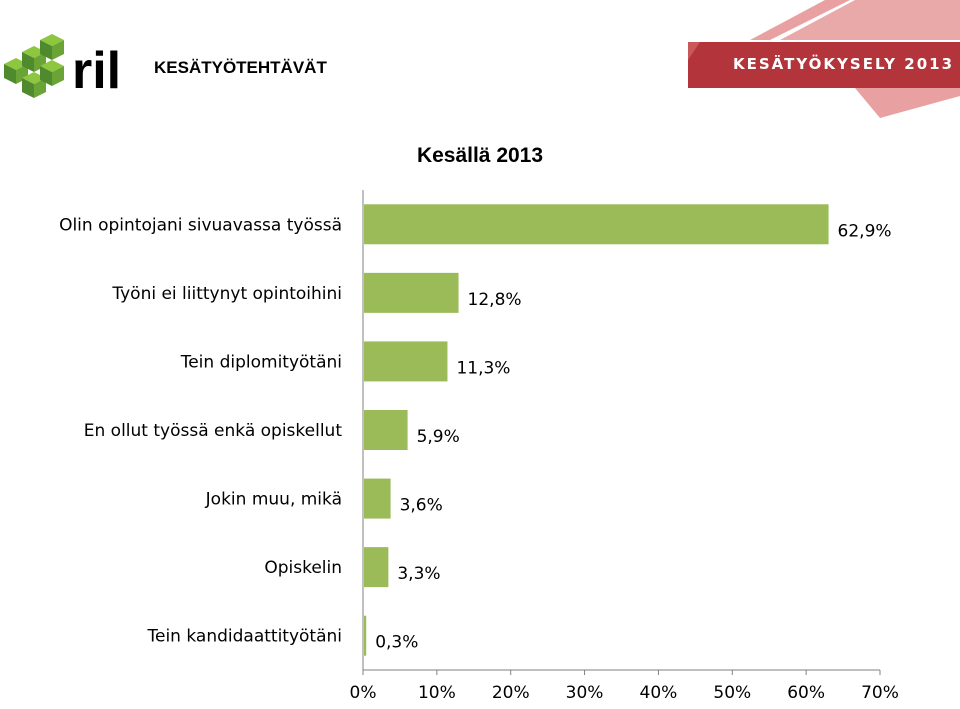 This screenshot has width=960, height=709. What do you see at coordinates (483, 368) in the screenshot?
I see `value-label: 11,3%` at bounding box center [483, 368].